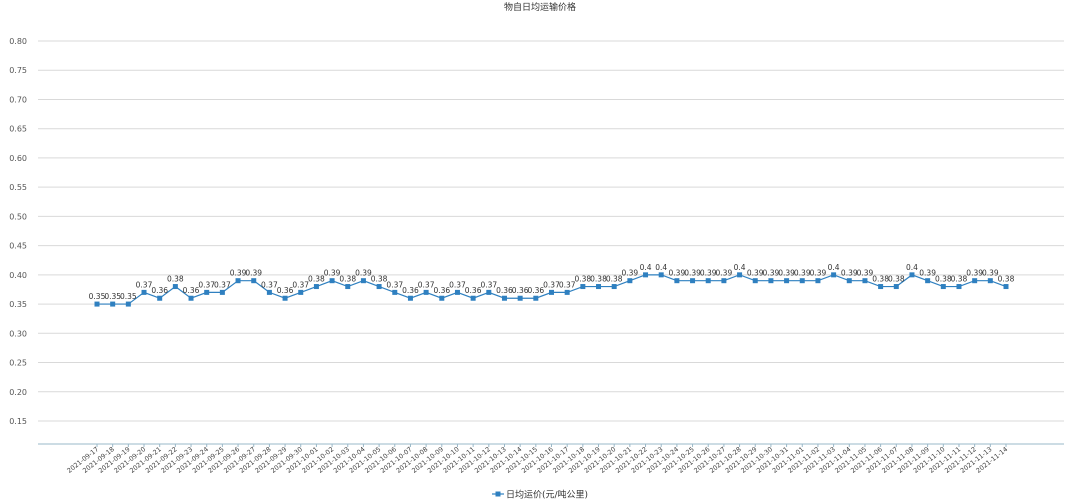  Describe the element at coordinates (18, 99) in the screenshot. I see `y-tick-label: 0.70` at that location.